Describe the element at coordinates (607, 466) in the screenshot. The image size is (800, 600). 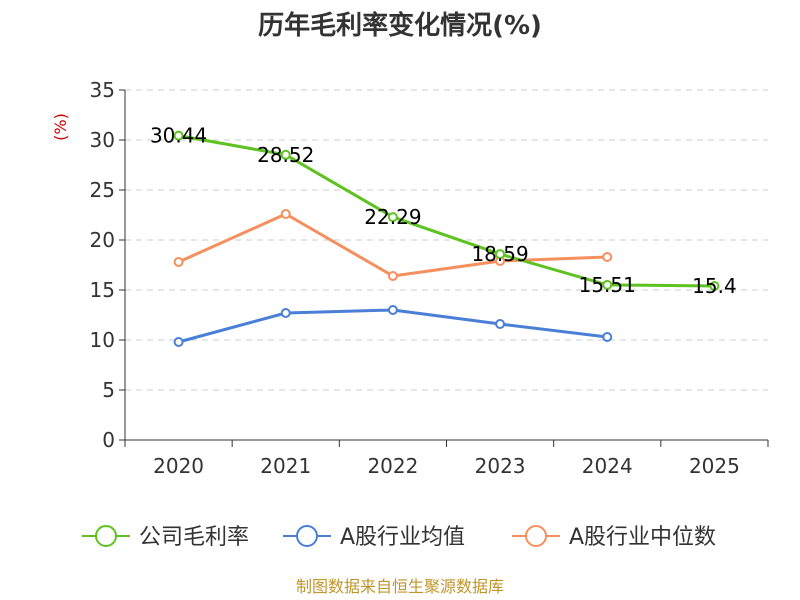
I see `x-tick-label: 2024` at that location.